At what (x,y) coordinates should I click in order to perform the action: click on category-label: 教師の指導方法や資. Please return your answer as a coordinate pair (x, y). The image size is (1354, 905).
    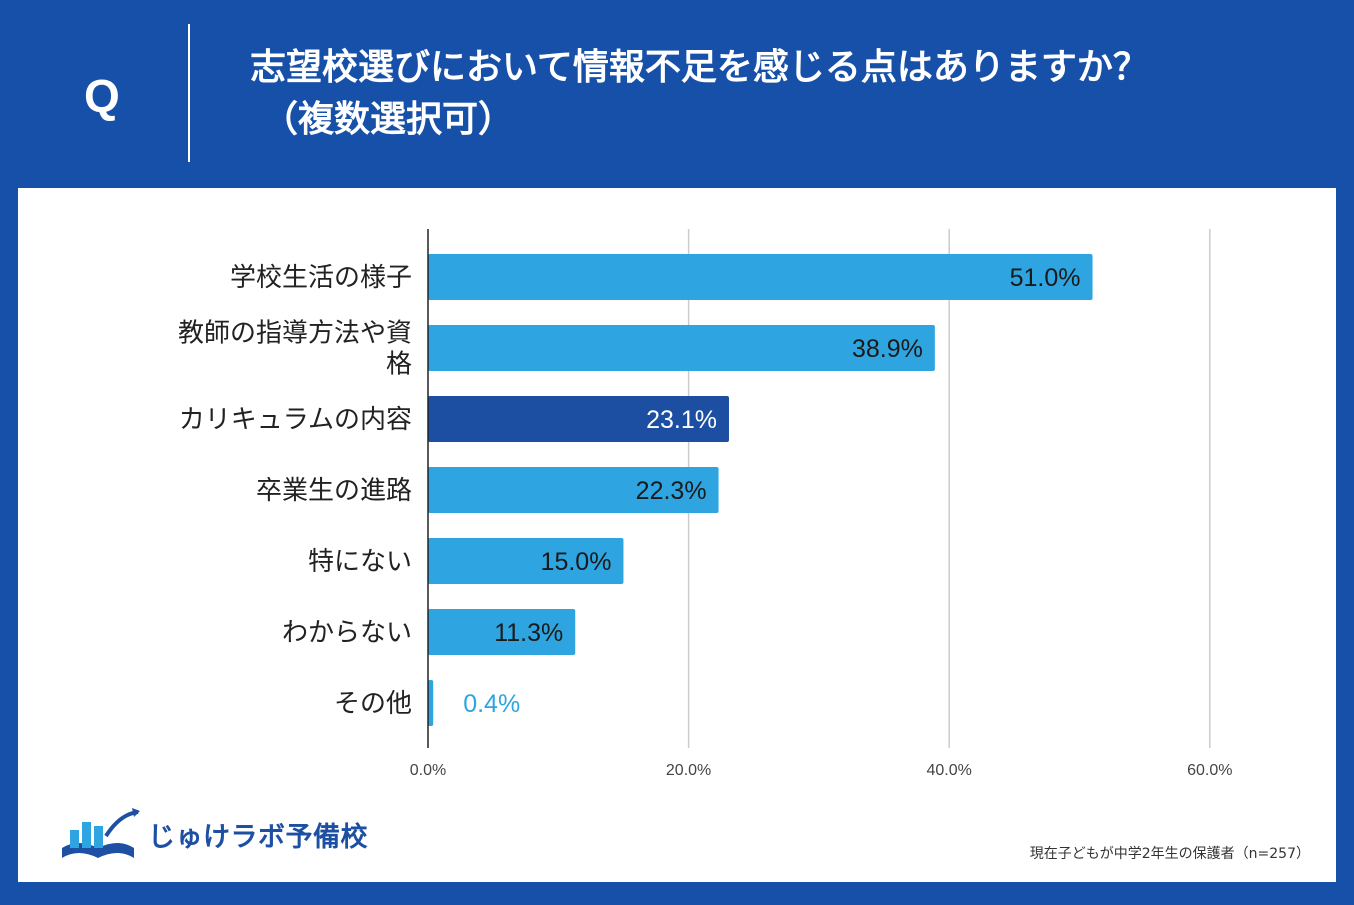
    Looking at the image, I should click on (295, 334).